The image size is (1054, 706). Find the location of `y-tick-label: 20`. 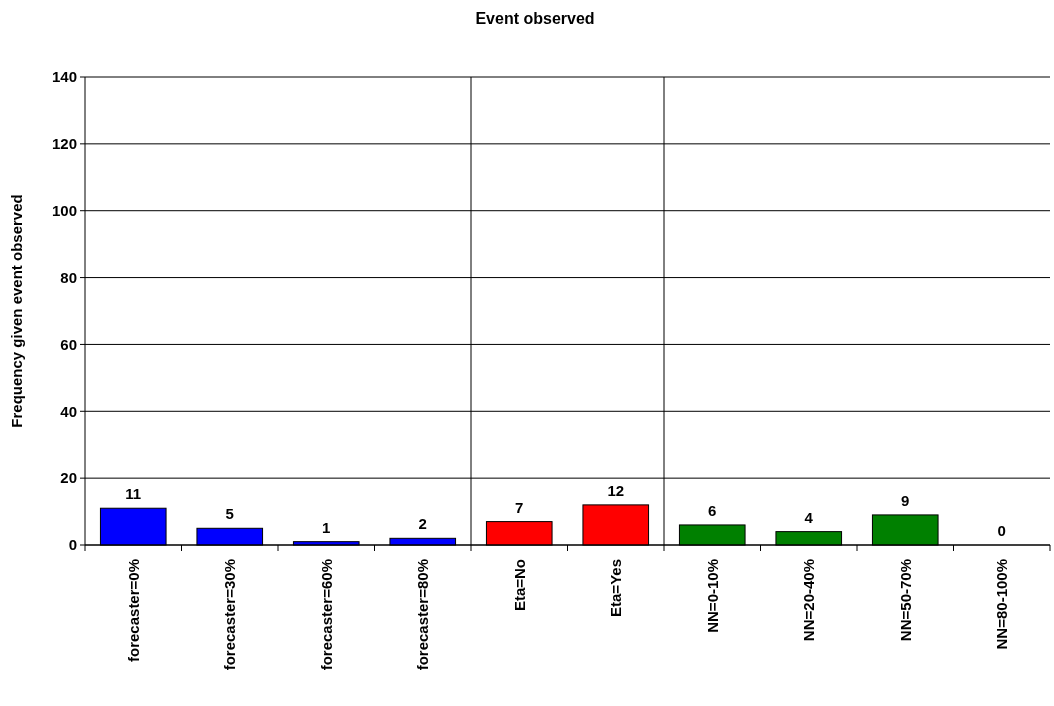

y-tick-label: 20 is located at coordinates (68, 478).